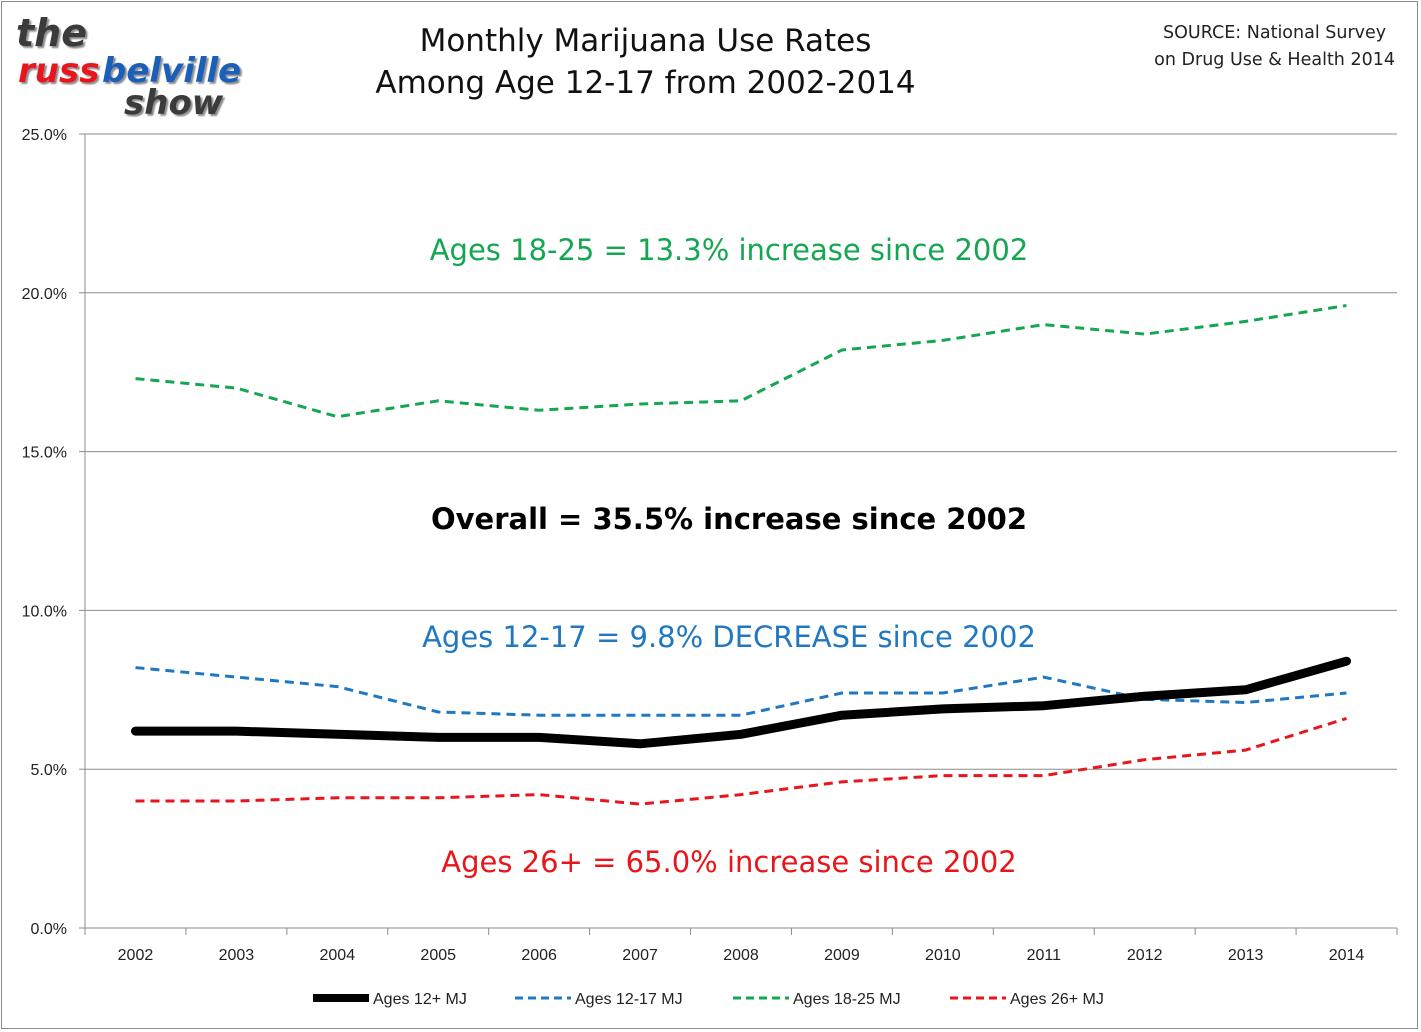 The image size is (1421, 1032). I want to click on x-tick-label-2008: 2008, so click(741, 955).